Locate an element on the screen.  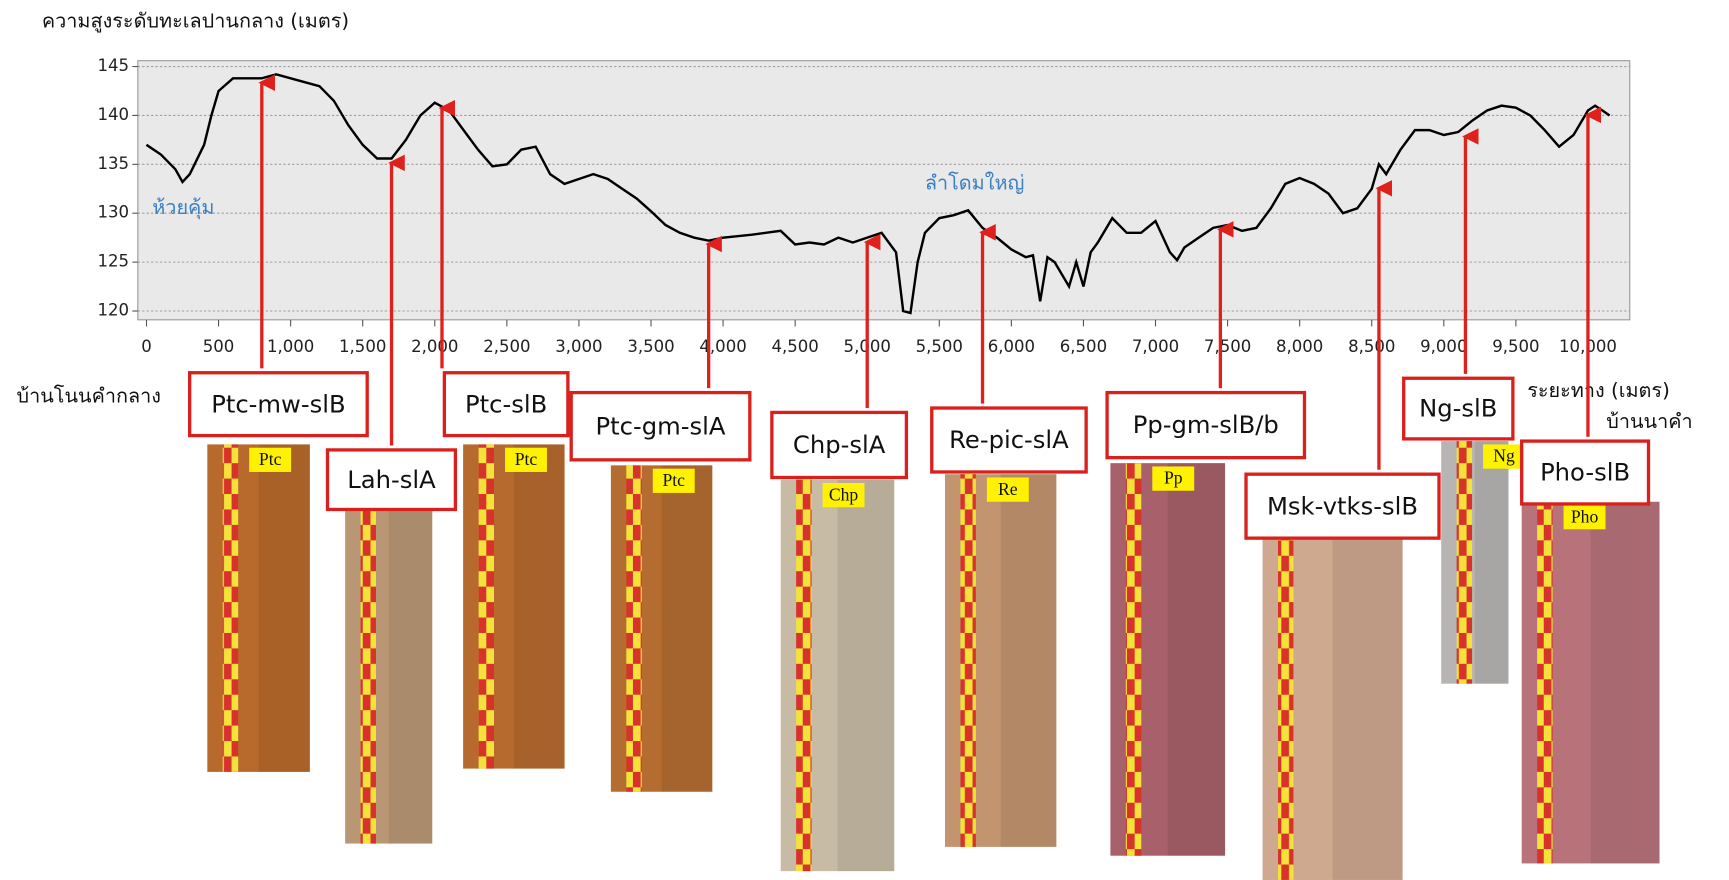
place-label: ลำโดมใหญ่ is located at coordinates (975, 182).